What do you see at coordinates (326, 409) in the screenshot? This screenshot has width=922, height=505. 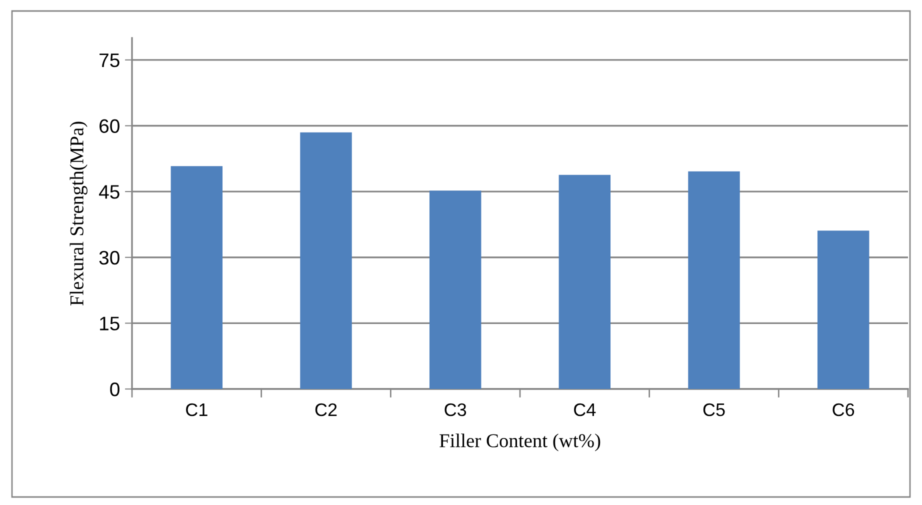 I see `x-tick-label: C2` at bounding box center [326, 409].